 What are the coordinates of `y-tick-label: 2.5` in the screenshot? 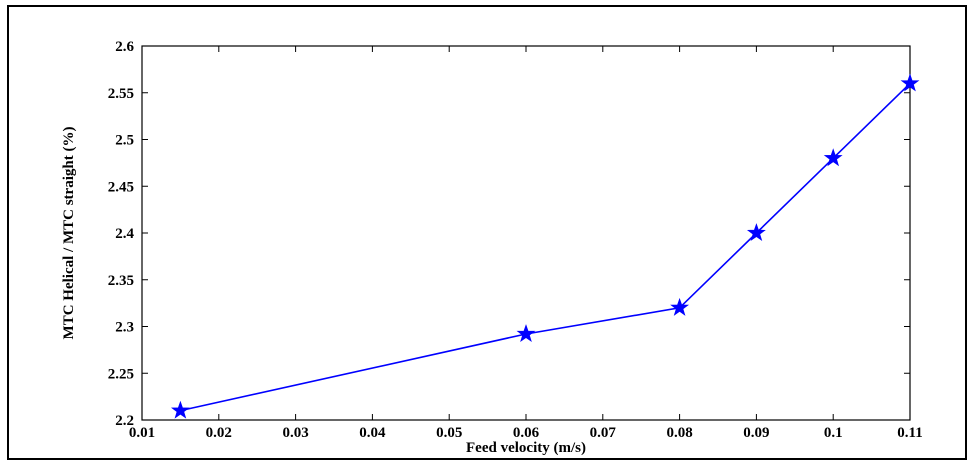 It's located at (124, 141).